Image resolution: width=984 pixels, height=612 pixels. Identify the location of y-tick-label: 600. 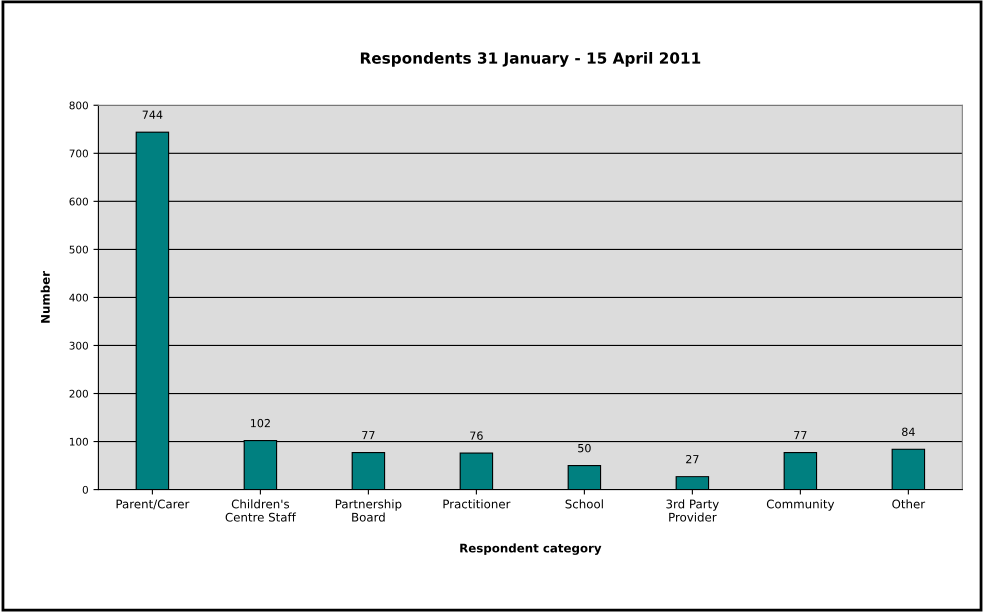
(79, 202).